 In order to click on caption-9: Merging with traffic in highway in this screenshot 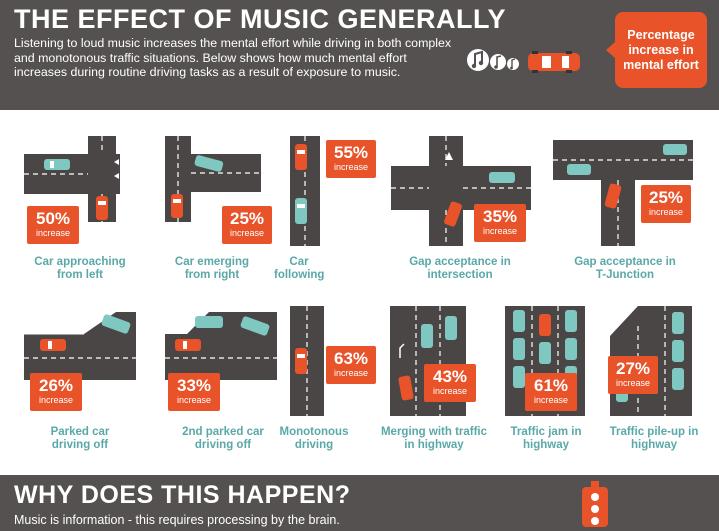, I will do `click(434, 438)`.